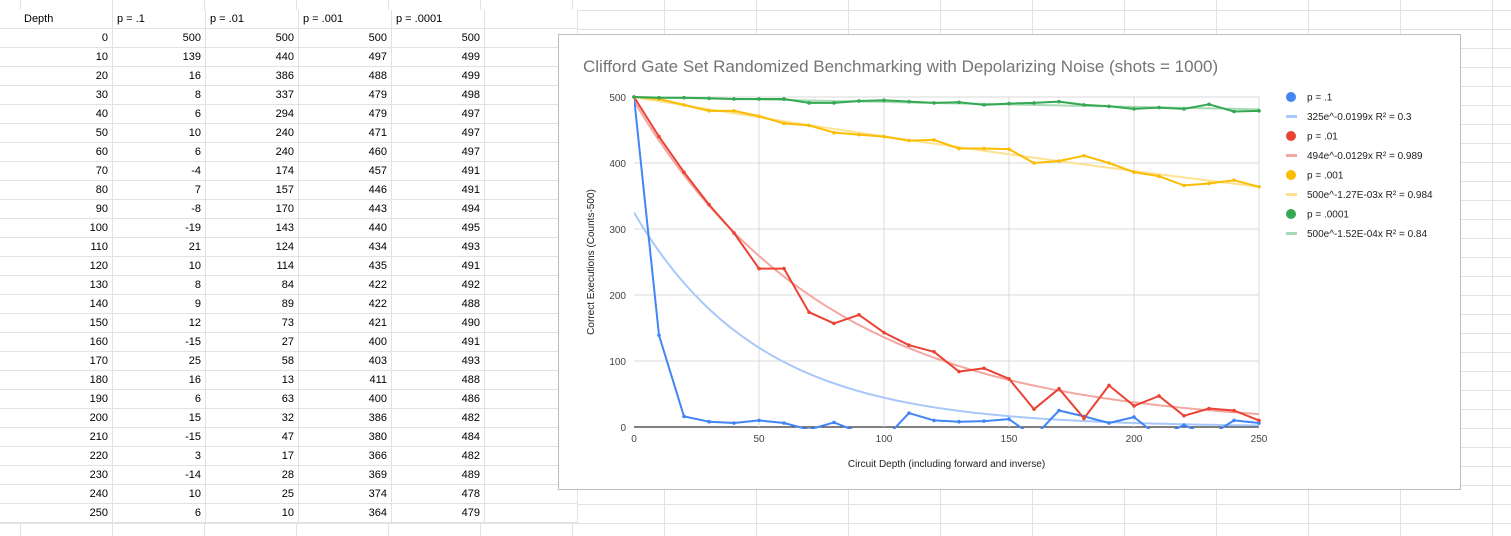 The image size is (1511, 536). I want to click on table-cell: 47, so click(252, 437).